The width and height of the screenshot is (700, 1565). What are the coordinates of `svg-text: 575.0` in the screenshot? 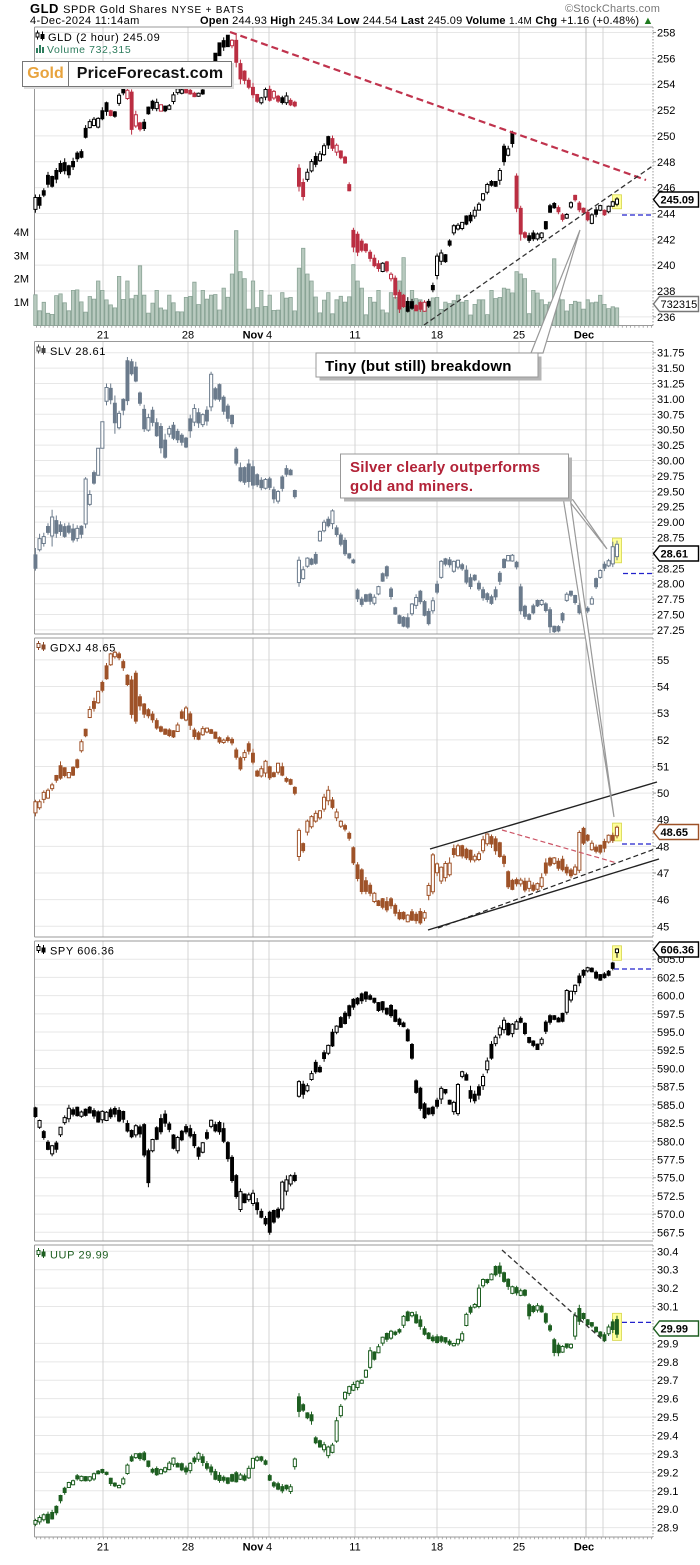 It's located at (671, 1179).